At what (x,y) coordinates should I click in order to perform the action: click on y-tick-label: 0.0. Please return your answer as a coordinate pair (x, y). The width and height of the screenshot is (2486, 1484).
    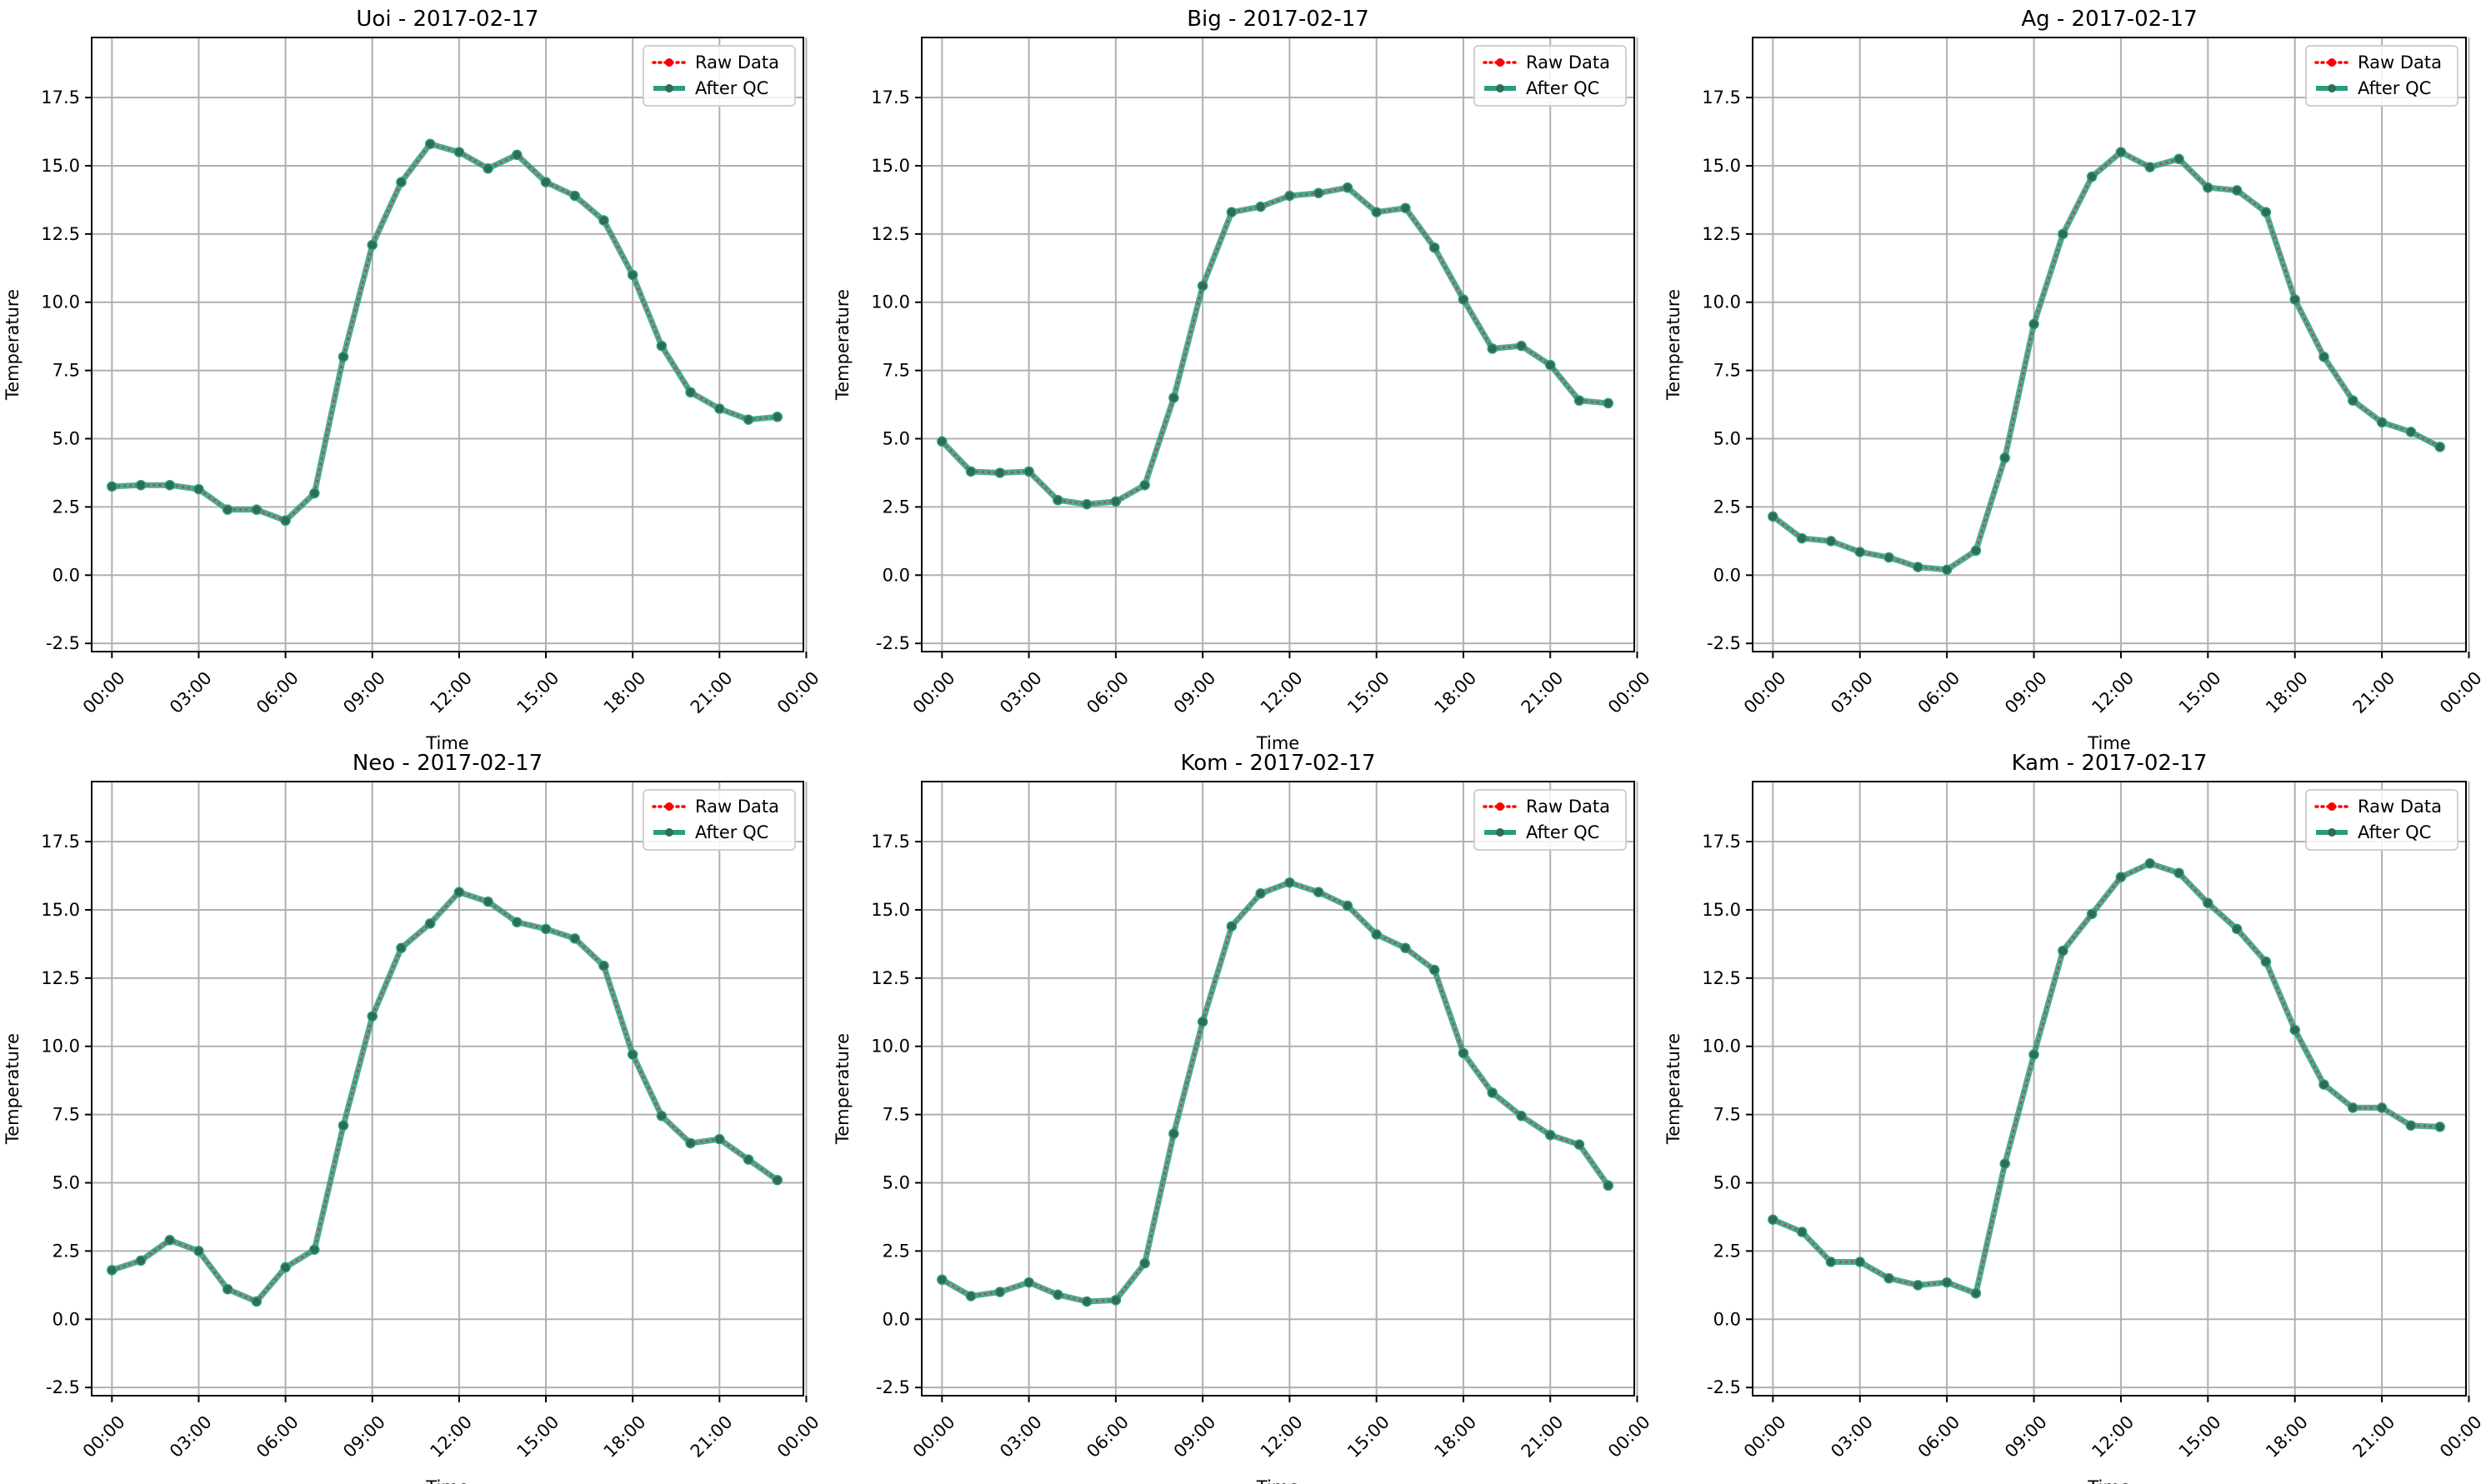
    Looking at the image, I should click on (1727, 575).